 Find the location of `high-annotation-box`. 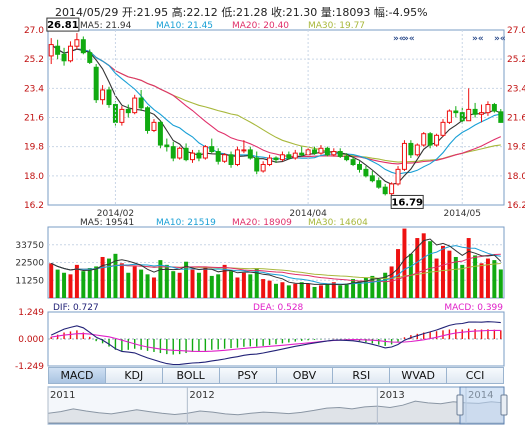

high-annotation-box is located at coordinates (63, 24).